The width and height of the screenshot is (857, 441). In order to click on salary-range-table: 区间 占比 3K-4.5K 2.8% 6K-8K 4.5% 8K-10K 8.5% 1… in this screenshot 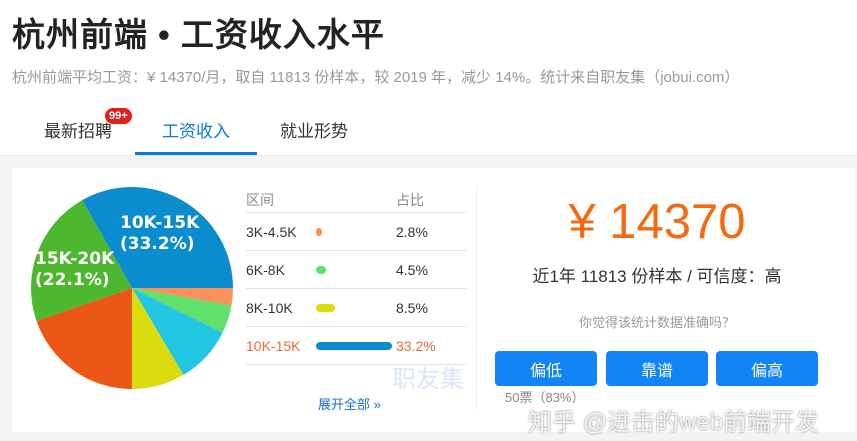, I will do `click(356, 275)`.